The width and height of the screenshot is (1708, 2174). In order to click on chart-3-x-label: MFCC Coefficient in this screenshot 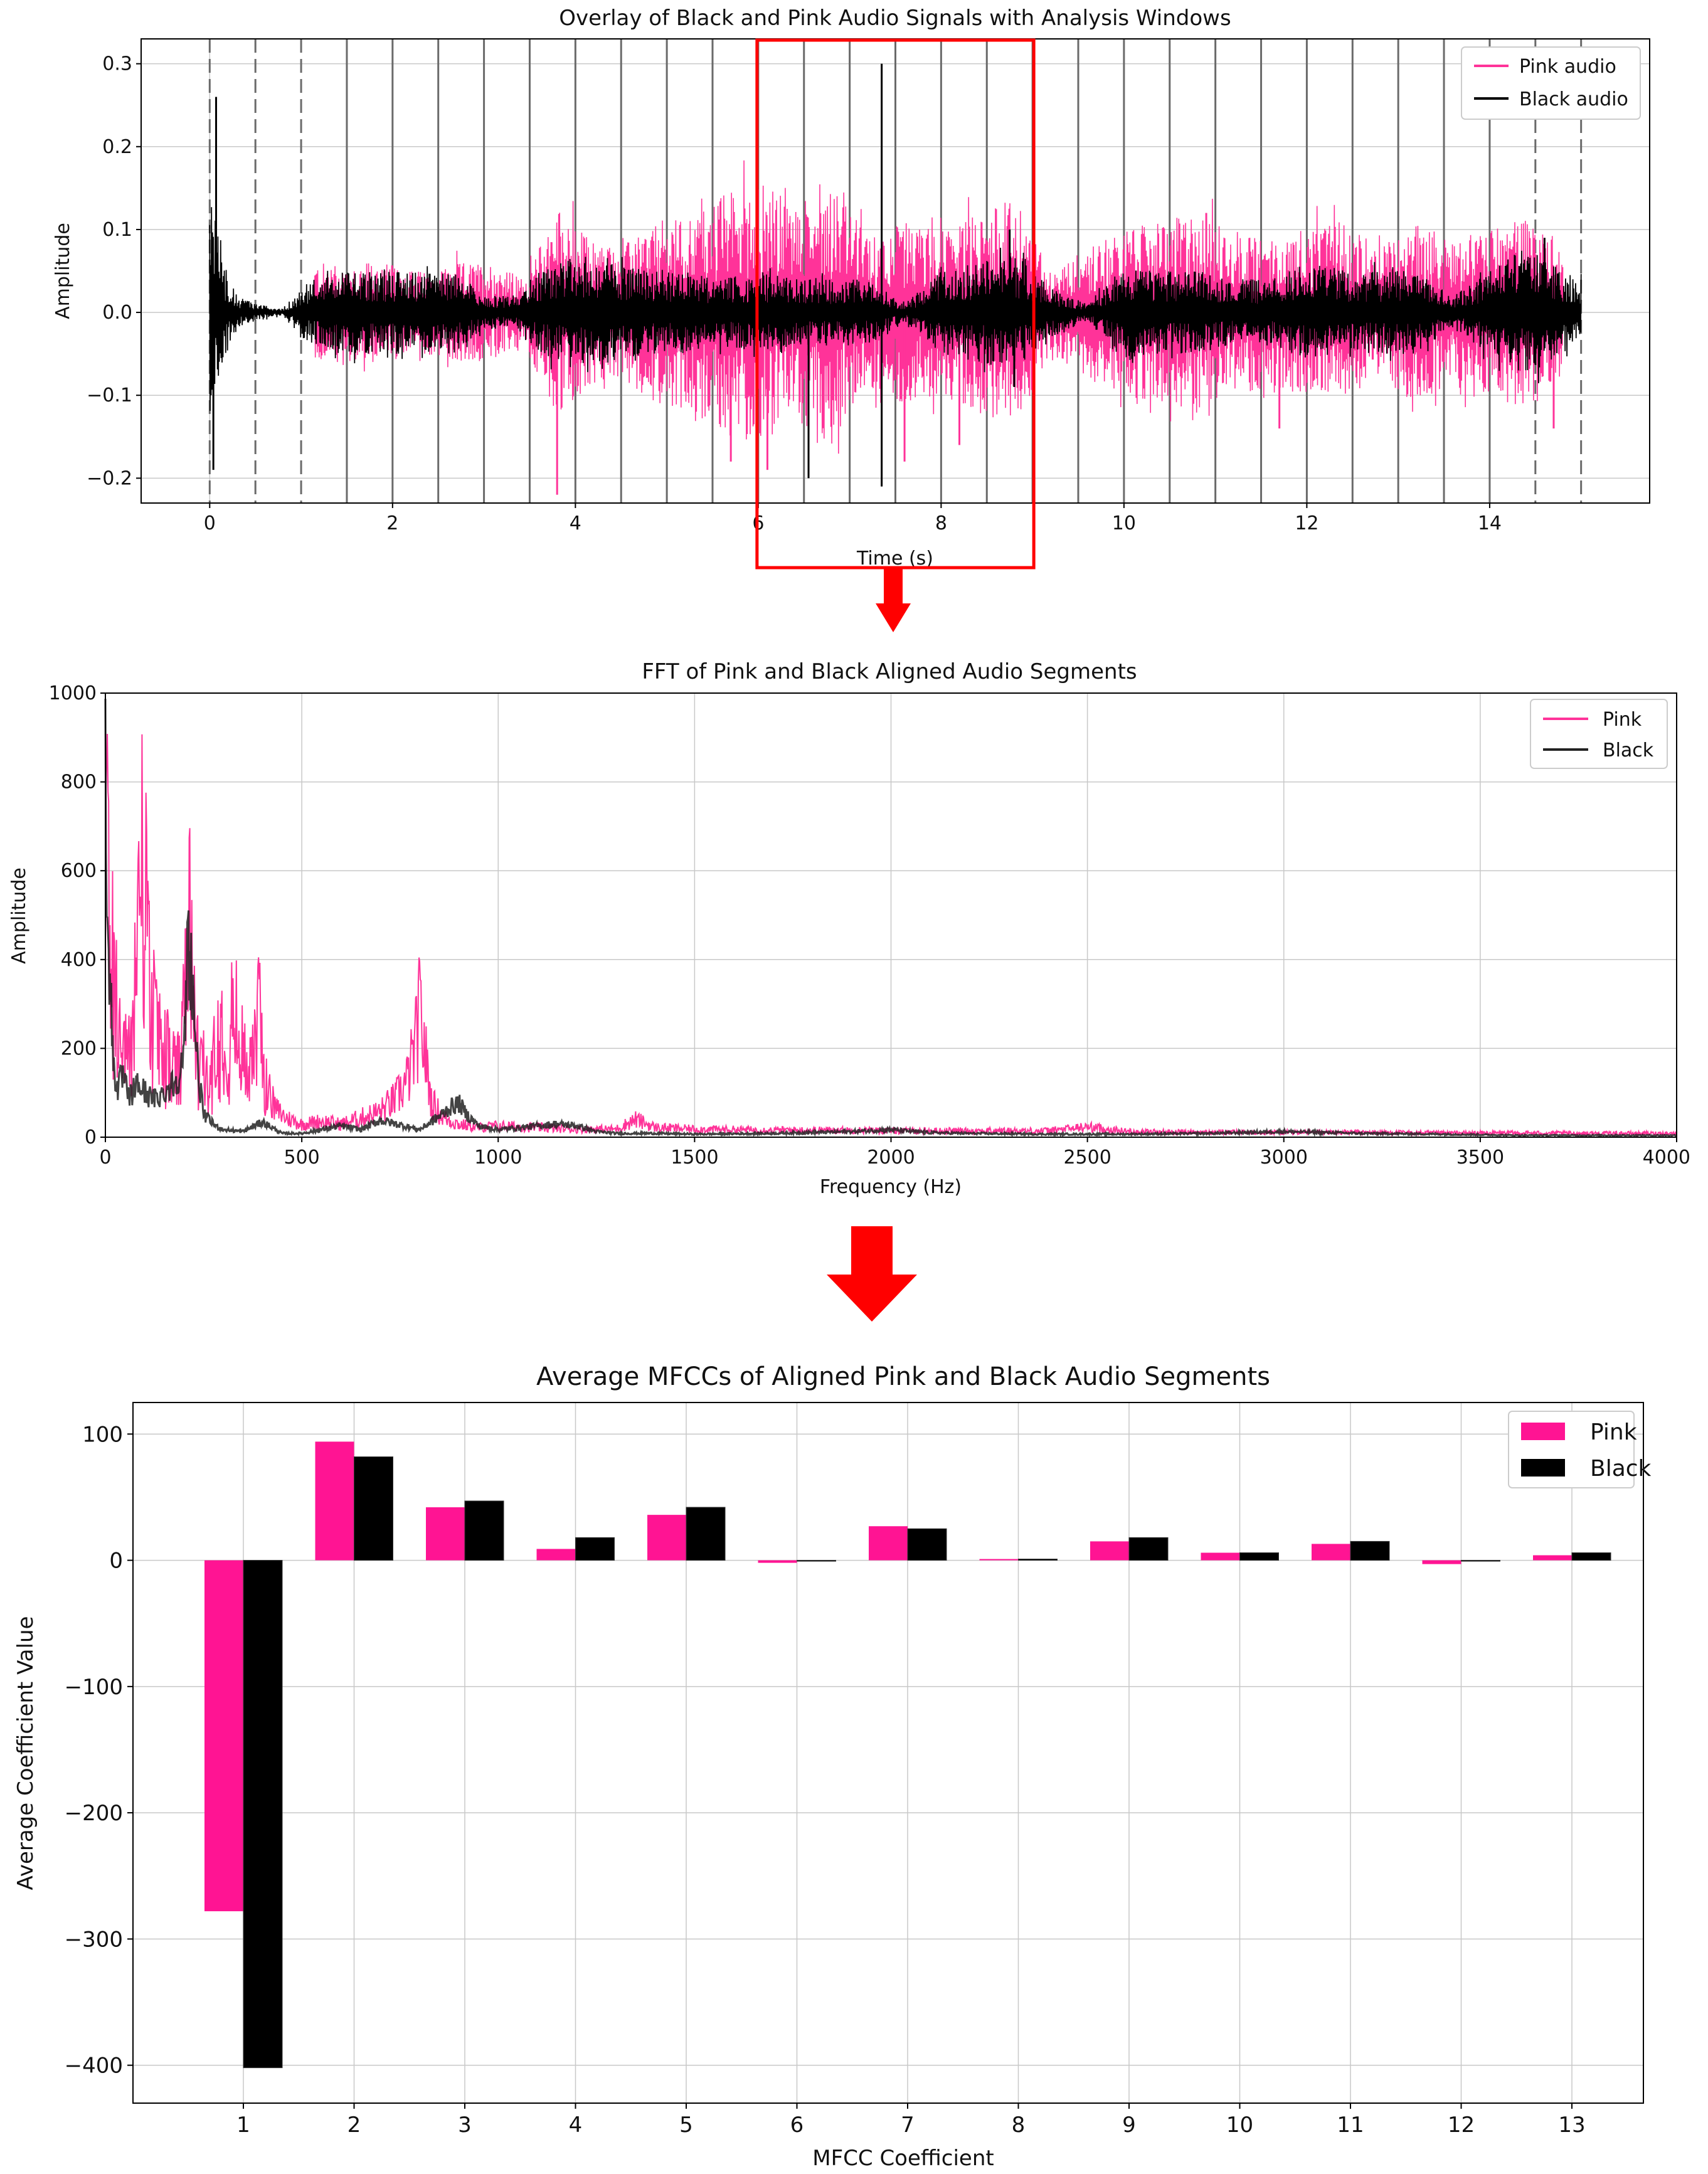, I will do `click(903, 2158)`.